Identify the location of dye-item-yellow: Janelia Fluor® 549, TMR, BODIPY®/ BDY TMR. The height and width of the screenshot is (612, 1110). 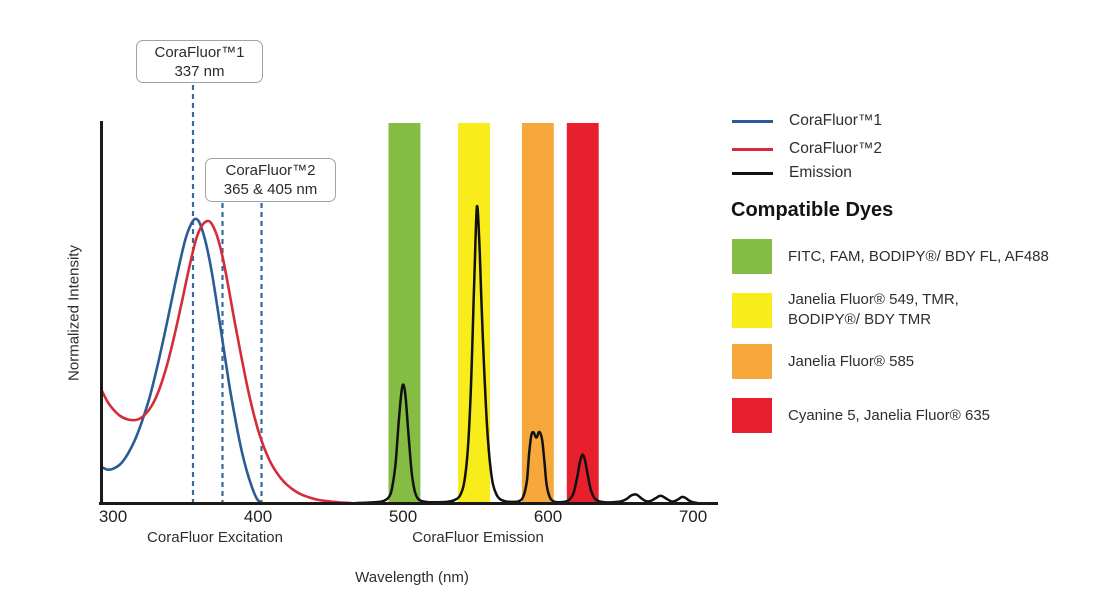
(845, 310).